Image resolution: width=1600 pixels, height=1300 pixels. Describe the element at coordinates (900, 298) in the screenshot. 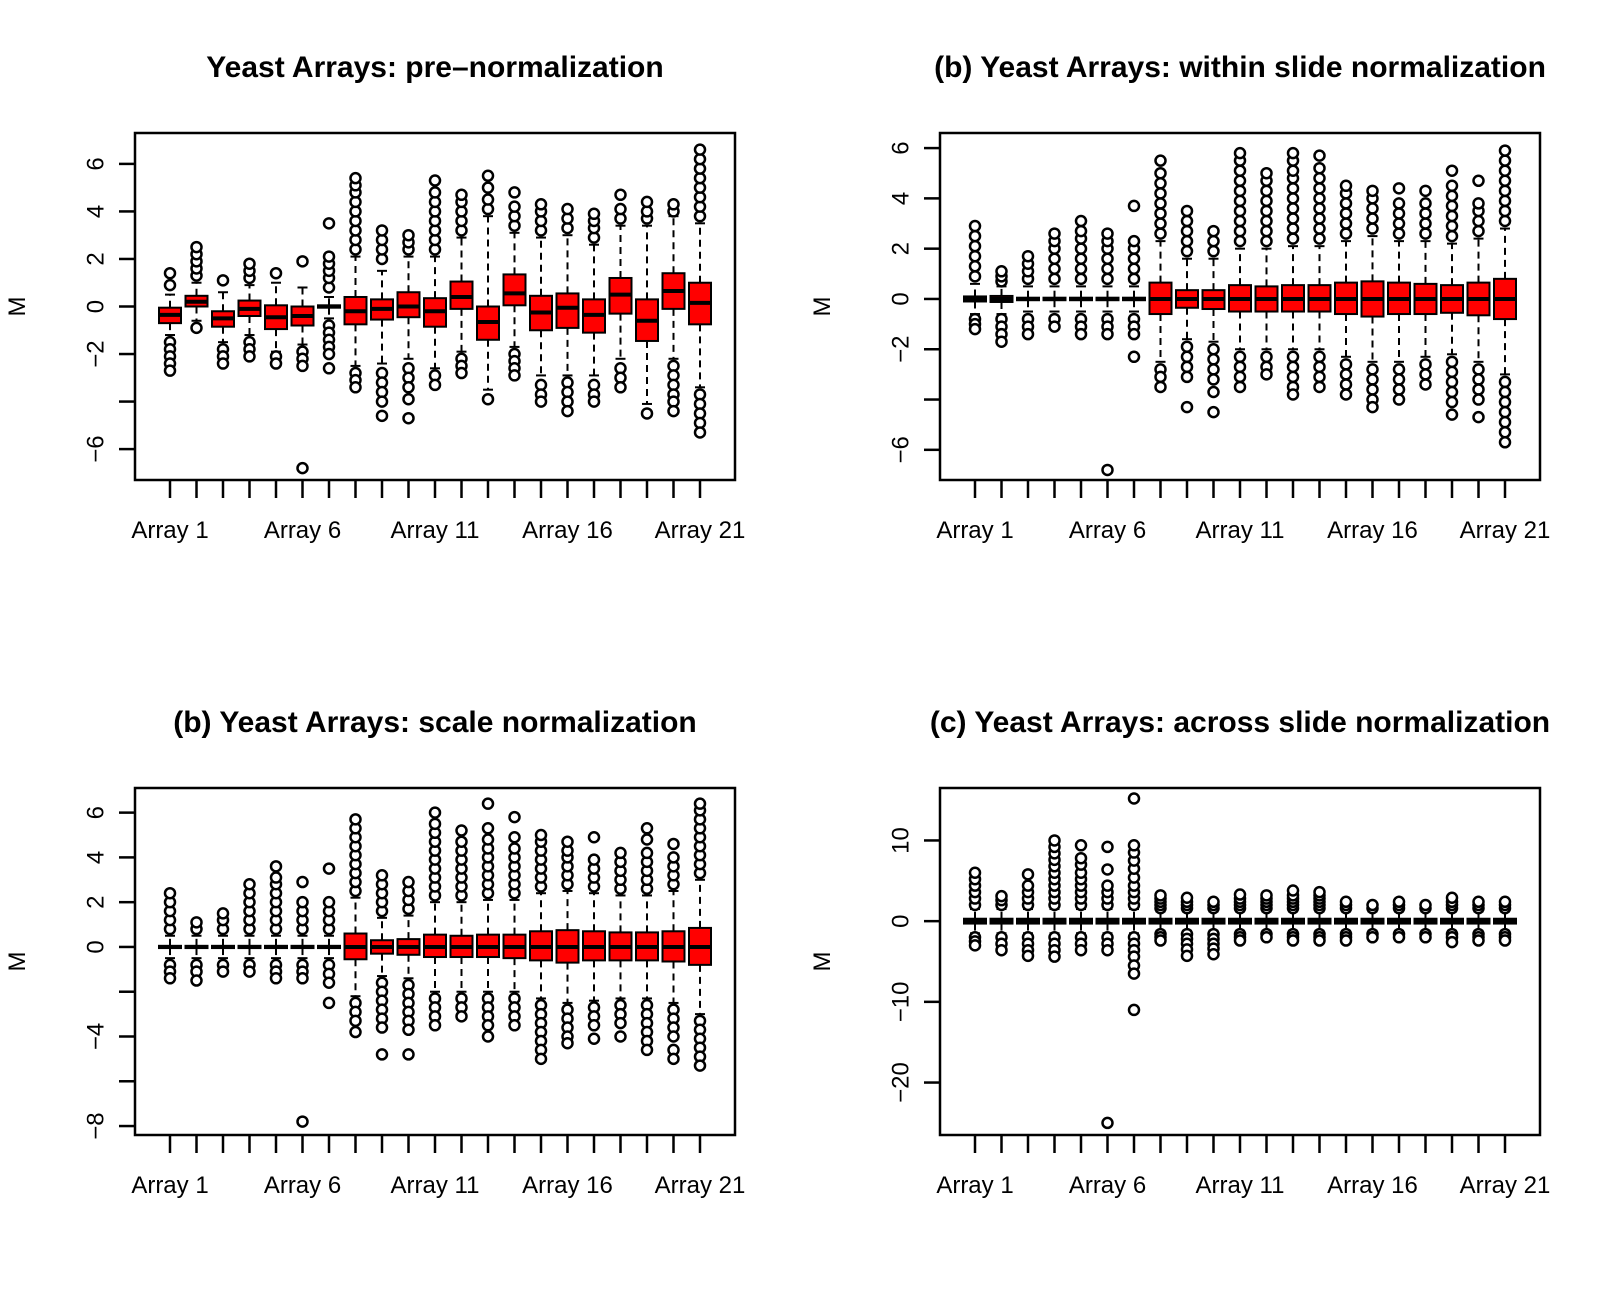

I see `y-tick-label: 0` at that location.